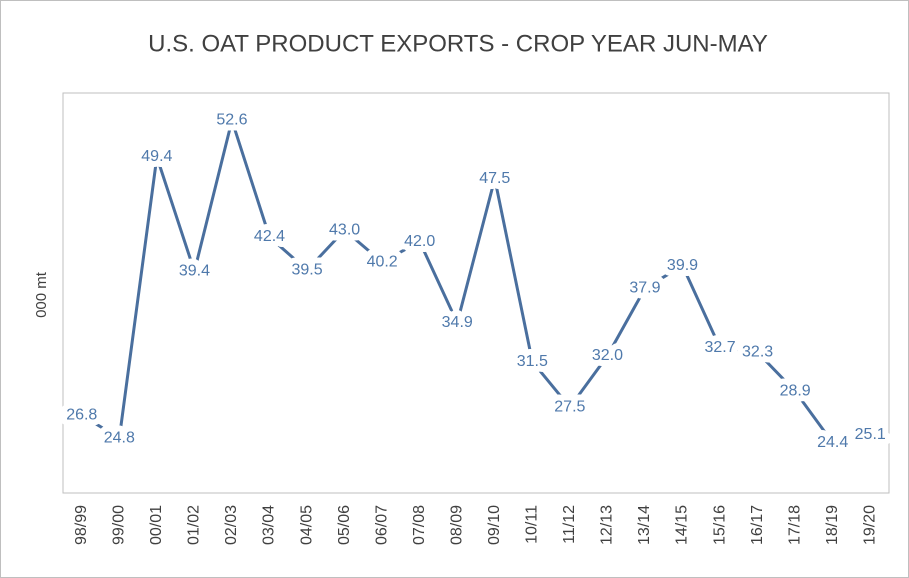 This screenshot has width=909, height=578. Describe the element at coordinates (81, 525) in the screenshot. I see `x-tick-label: 98/99` at that location.